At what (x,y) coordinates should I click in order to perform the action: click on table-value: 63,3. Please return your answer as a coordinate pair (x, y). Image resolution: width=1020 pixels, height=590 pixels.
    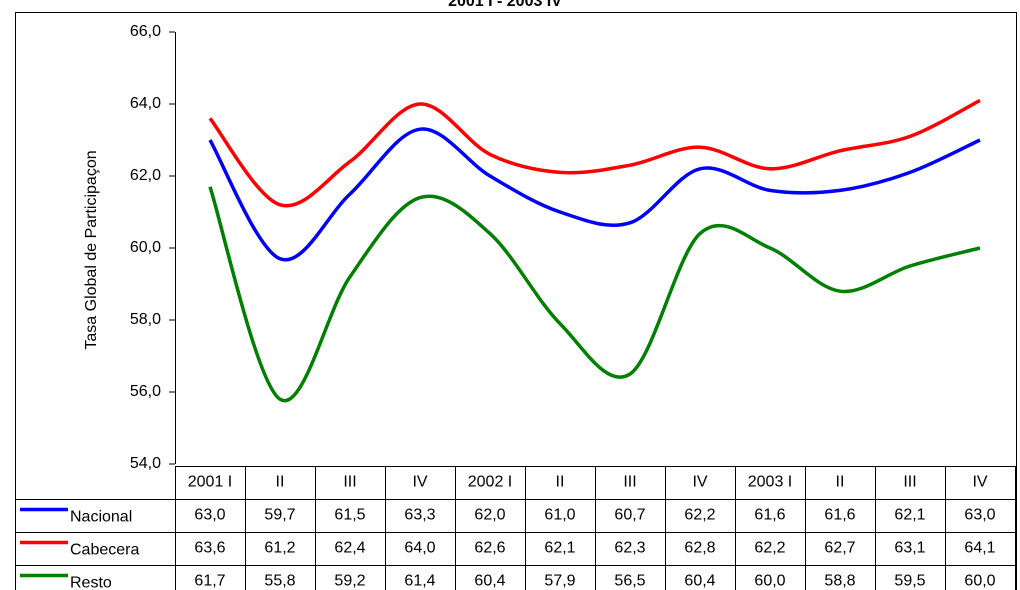
    Looking at the image, I should click on (419, 515).